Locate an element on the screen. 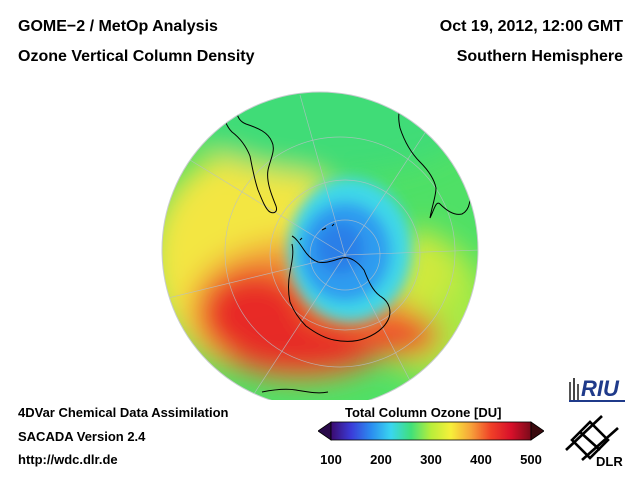  colorbar-tick: 100 is located at coordinates (331, 459).